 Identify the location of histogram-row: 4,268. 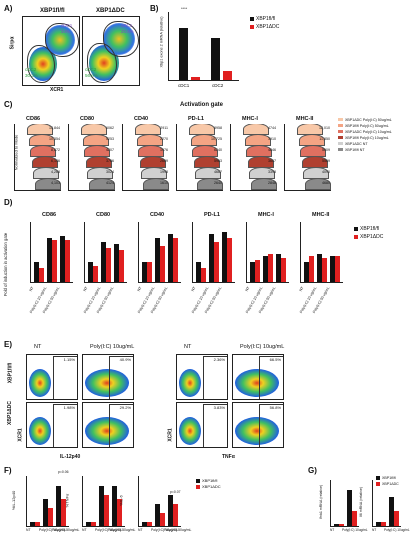
(38, 173).